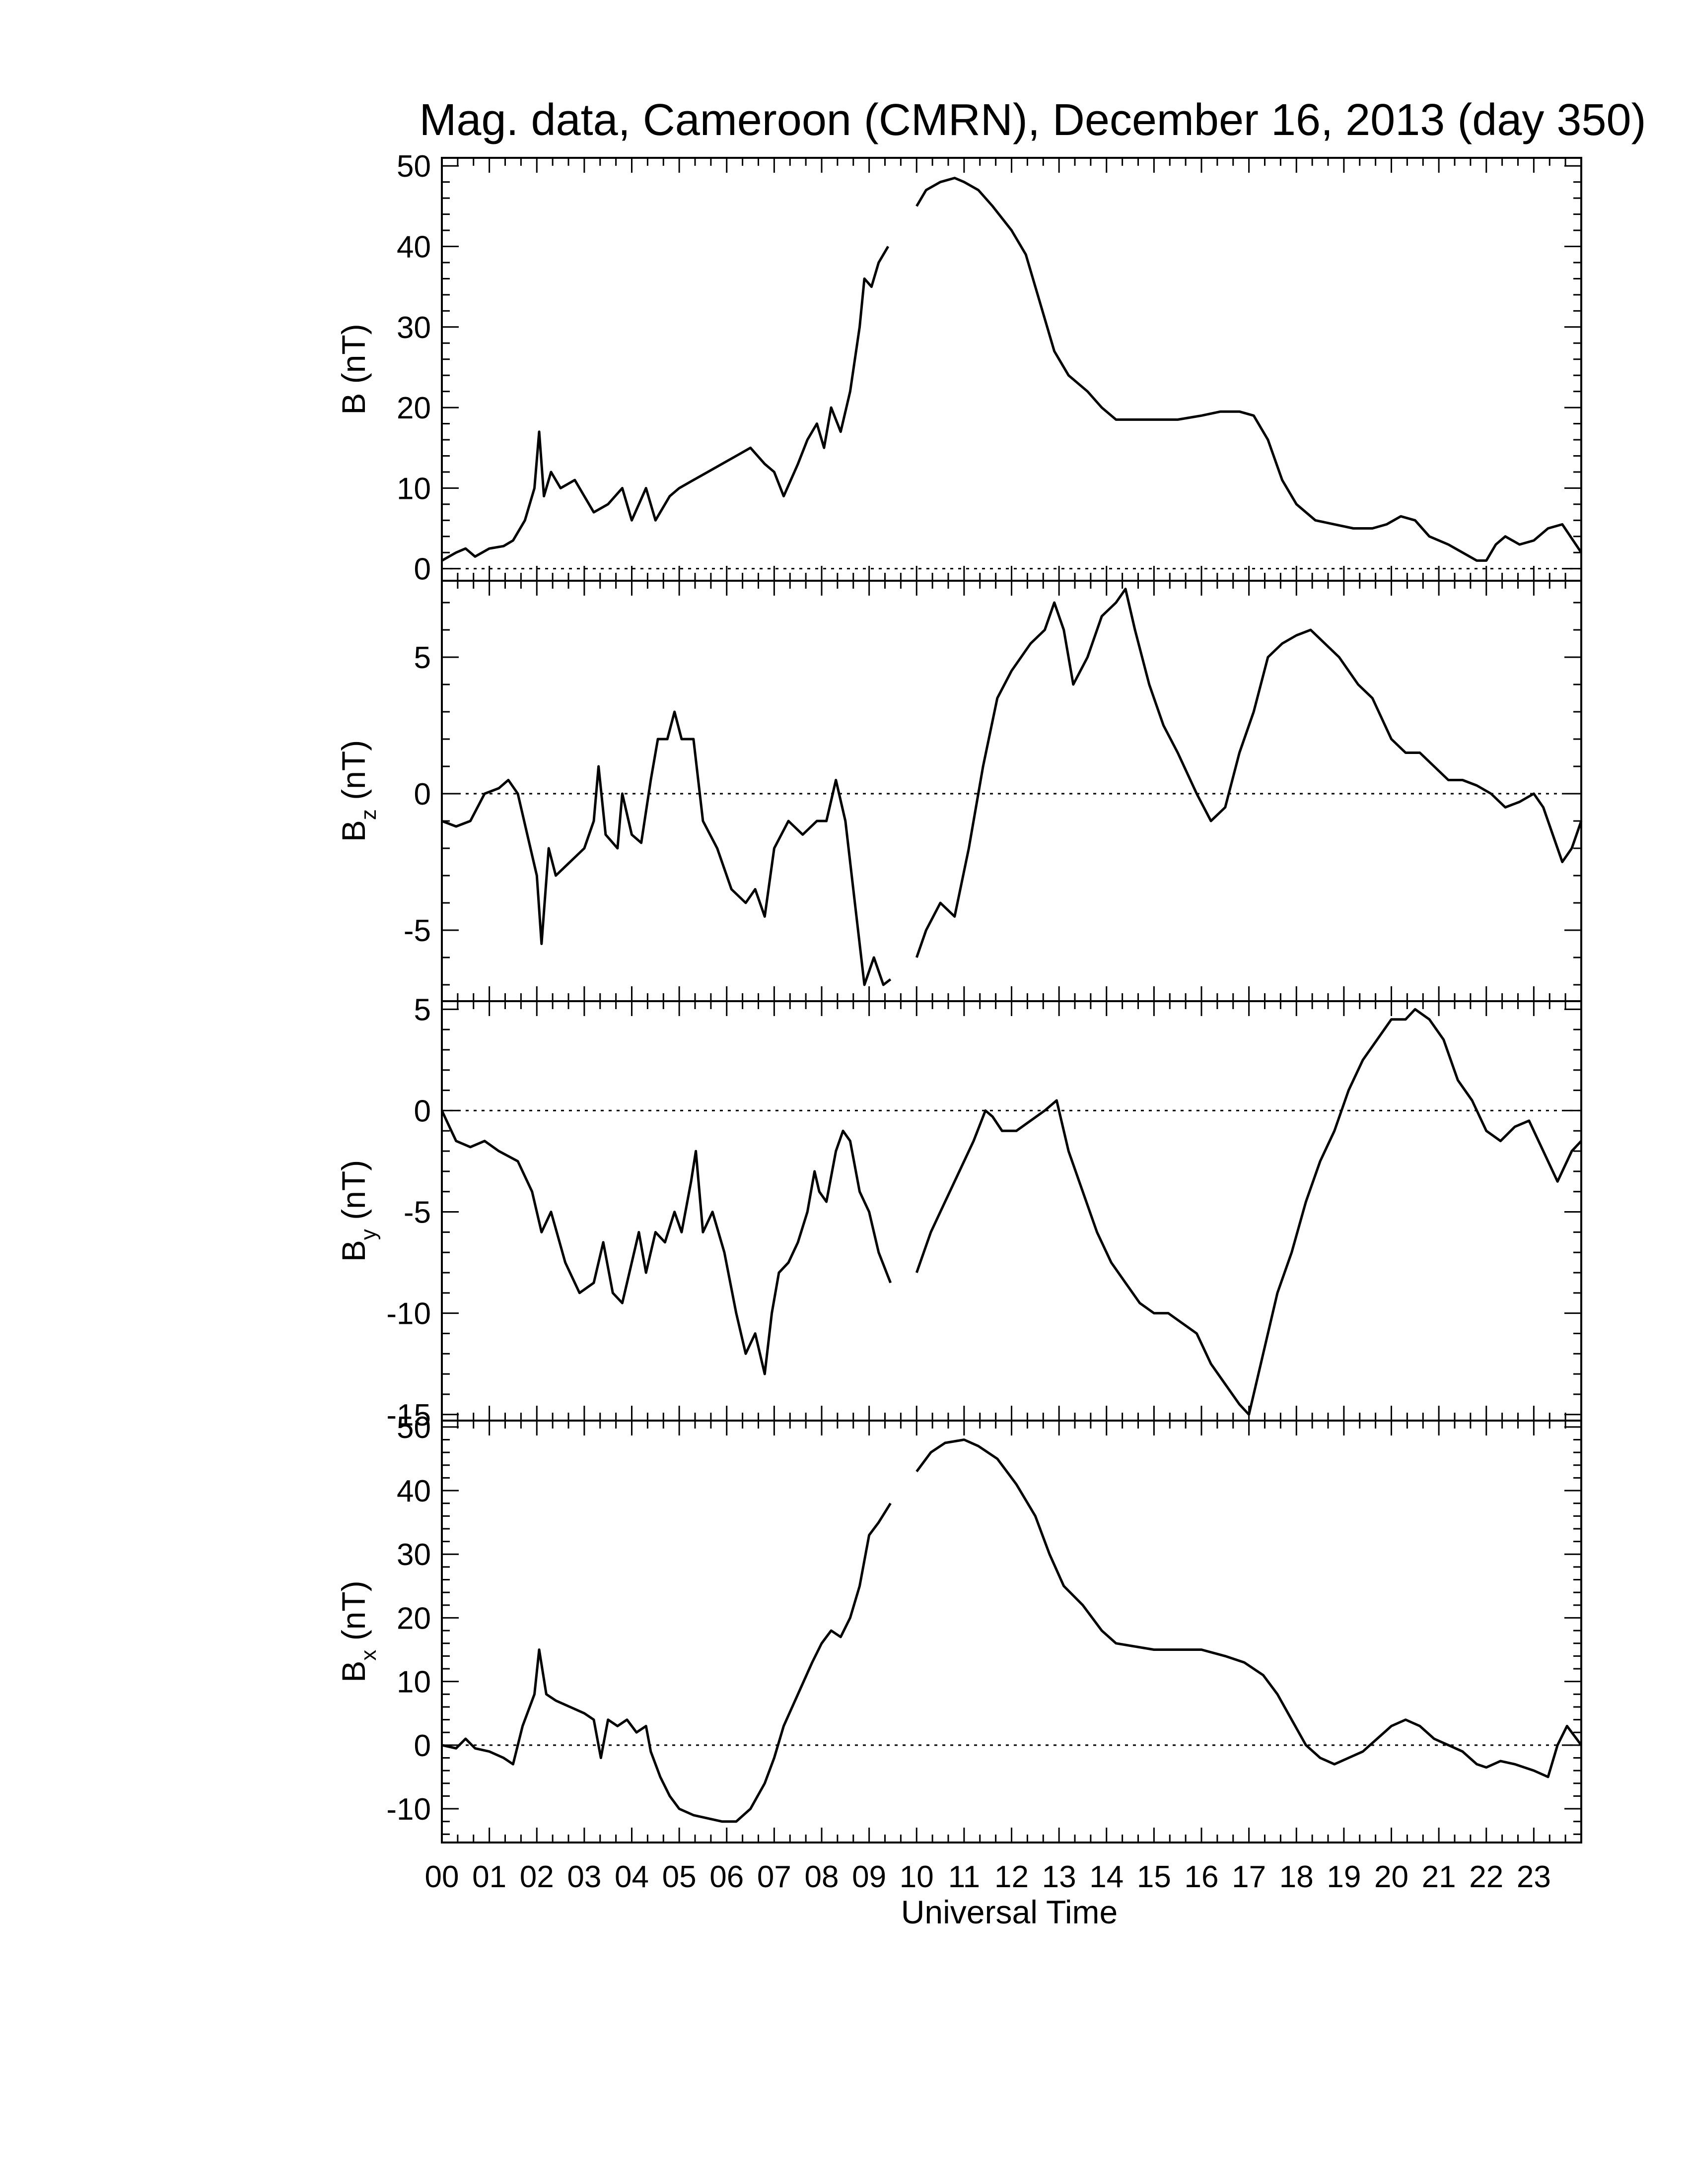 The width and height of the screenshot is (1688, 2184). I want to click on x-tick-label: 10, so click(917, 1877).